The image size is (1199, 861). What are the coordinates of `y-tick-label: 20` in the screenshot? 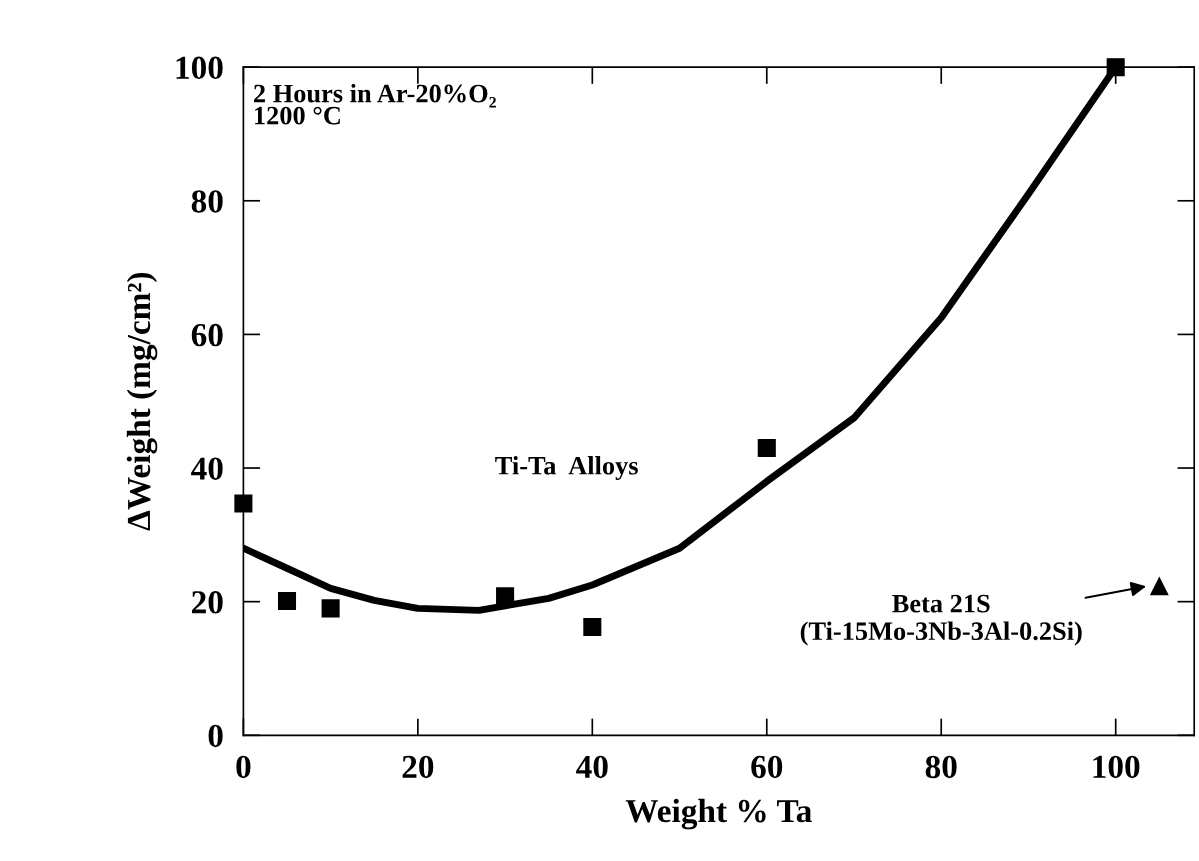 It's located at (207, 602).